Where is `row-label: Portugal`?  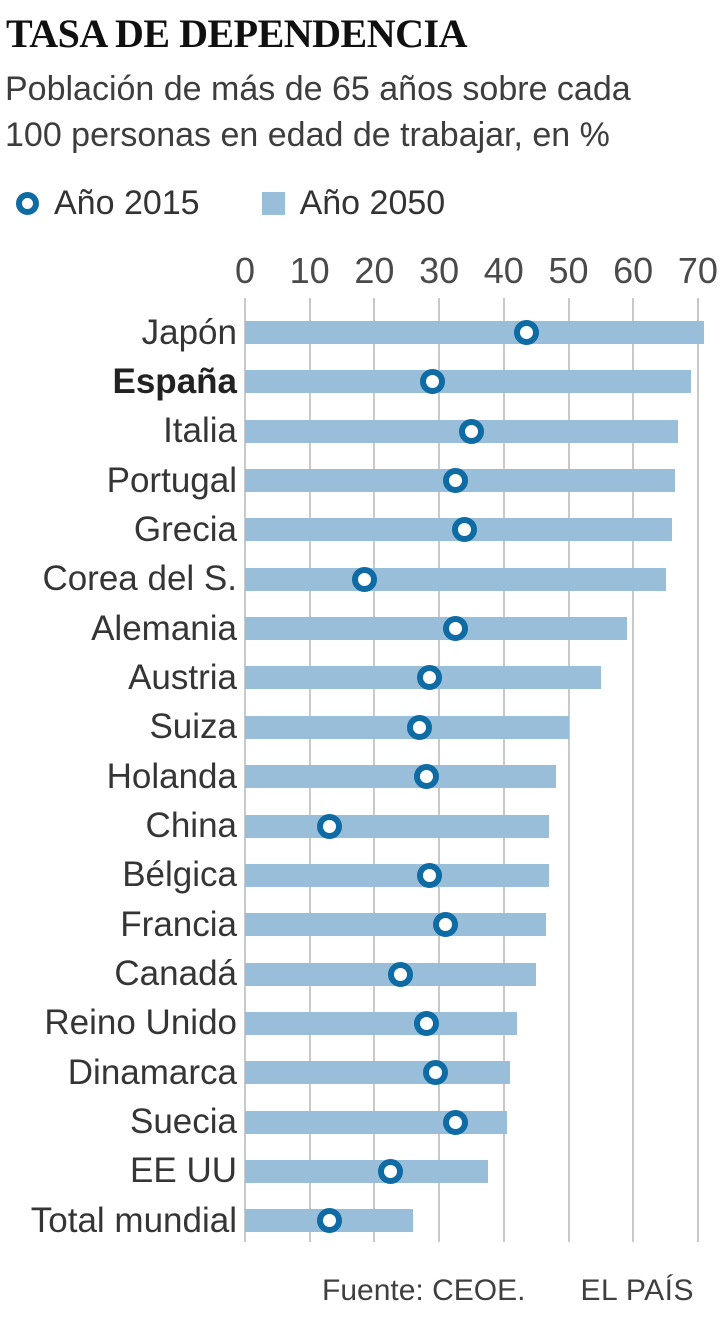 row-label: Portugal is located at coordinates (171, 480).